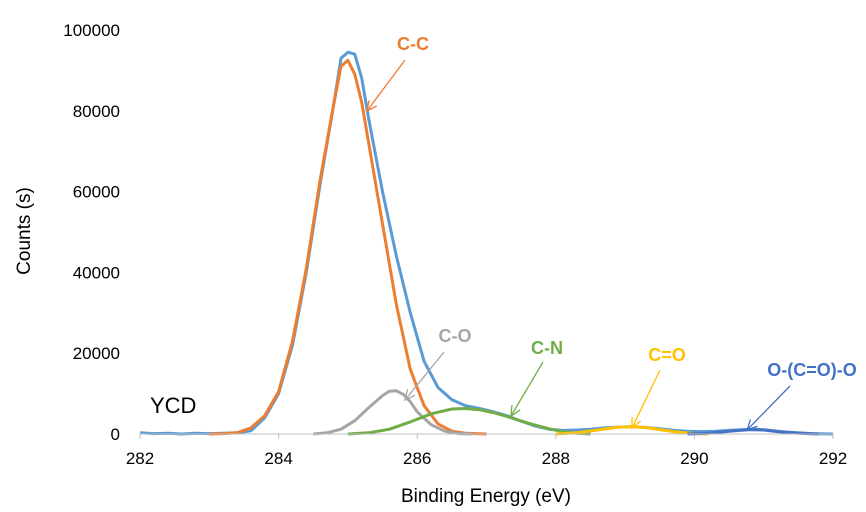 The height and width of the screenshot is (512, 866). I want to click on y-axis-title: Counts (s), so click(24, 231).